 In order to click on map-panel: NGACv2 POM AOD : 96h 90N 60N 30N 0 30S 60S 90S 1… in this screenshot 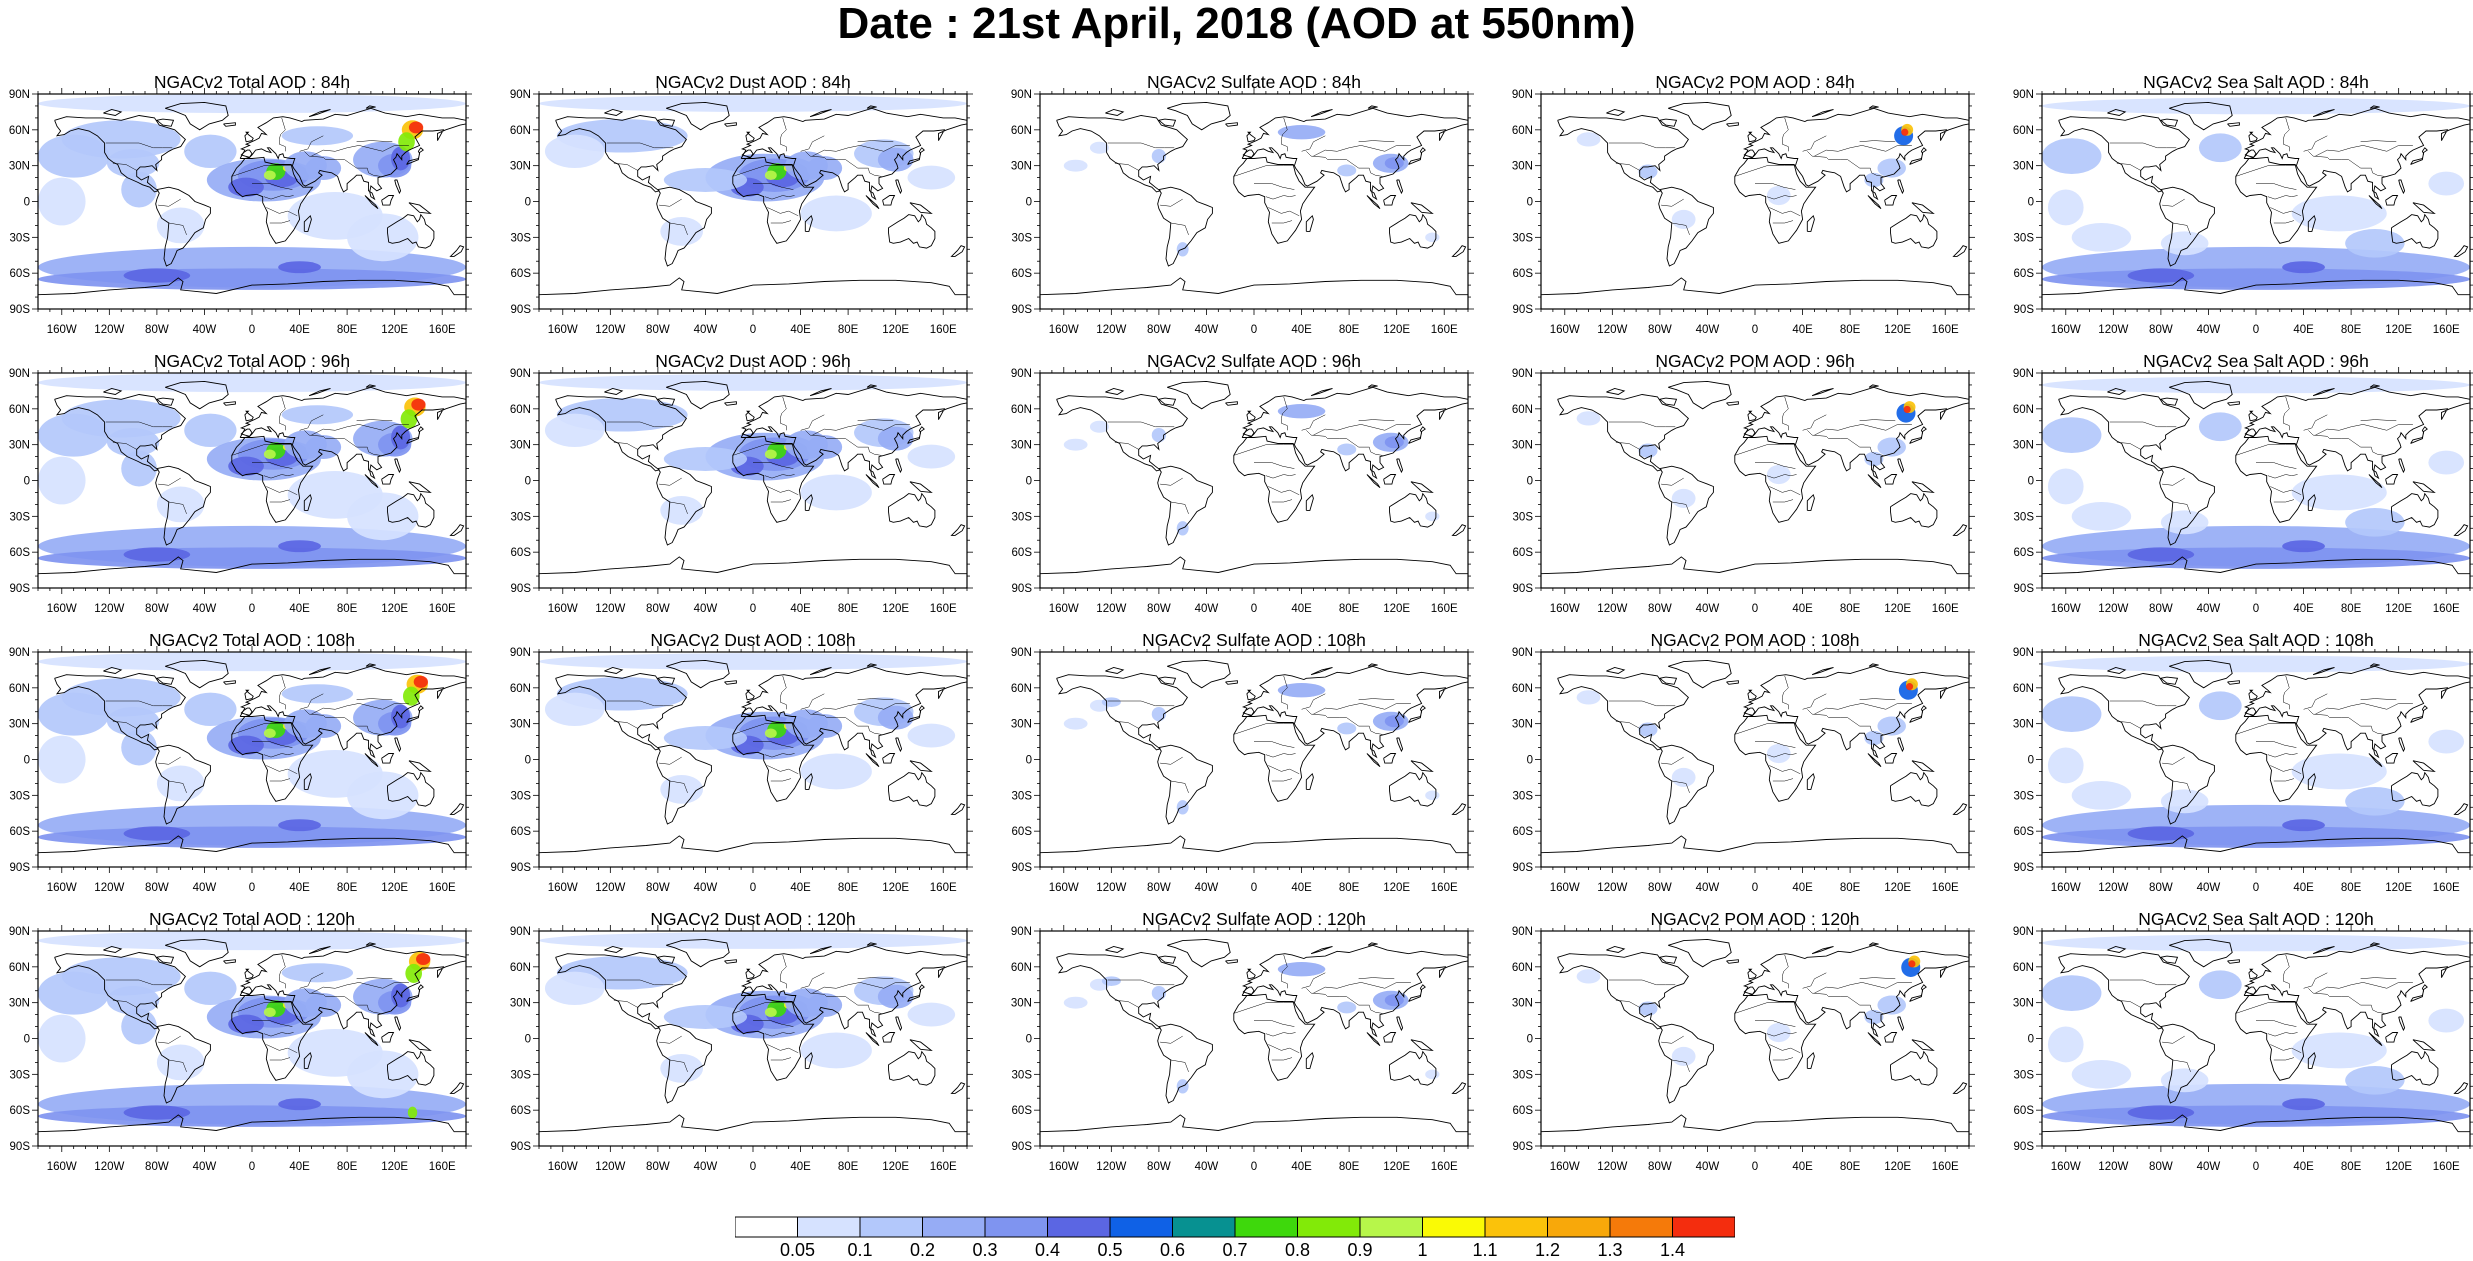, I will do `click(1753, 486)`.